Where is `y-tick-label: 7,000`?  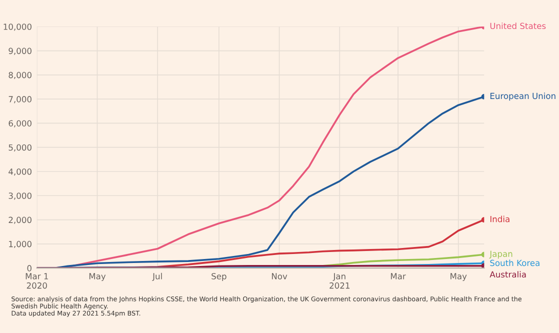 y-tick-label: 7,000 is located at coordinates (20, 100).